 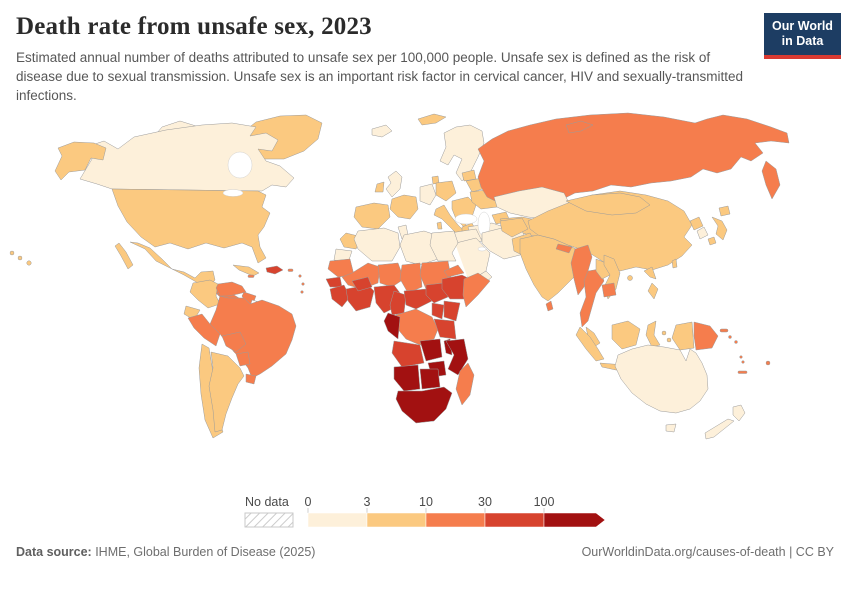 I want to click on region-poland, so click(x=446, y=191).